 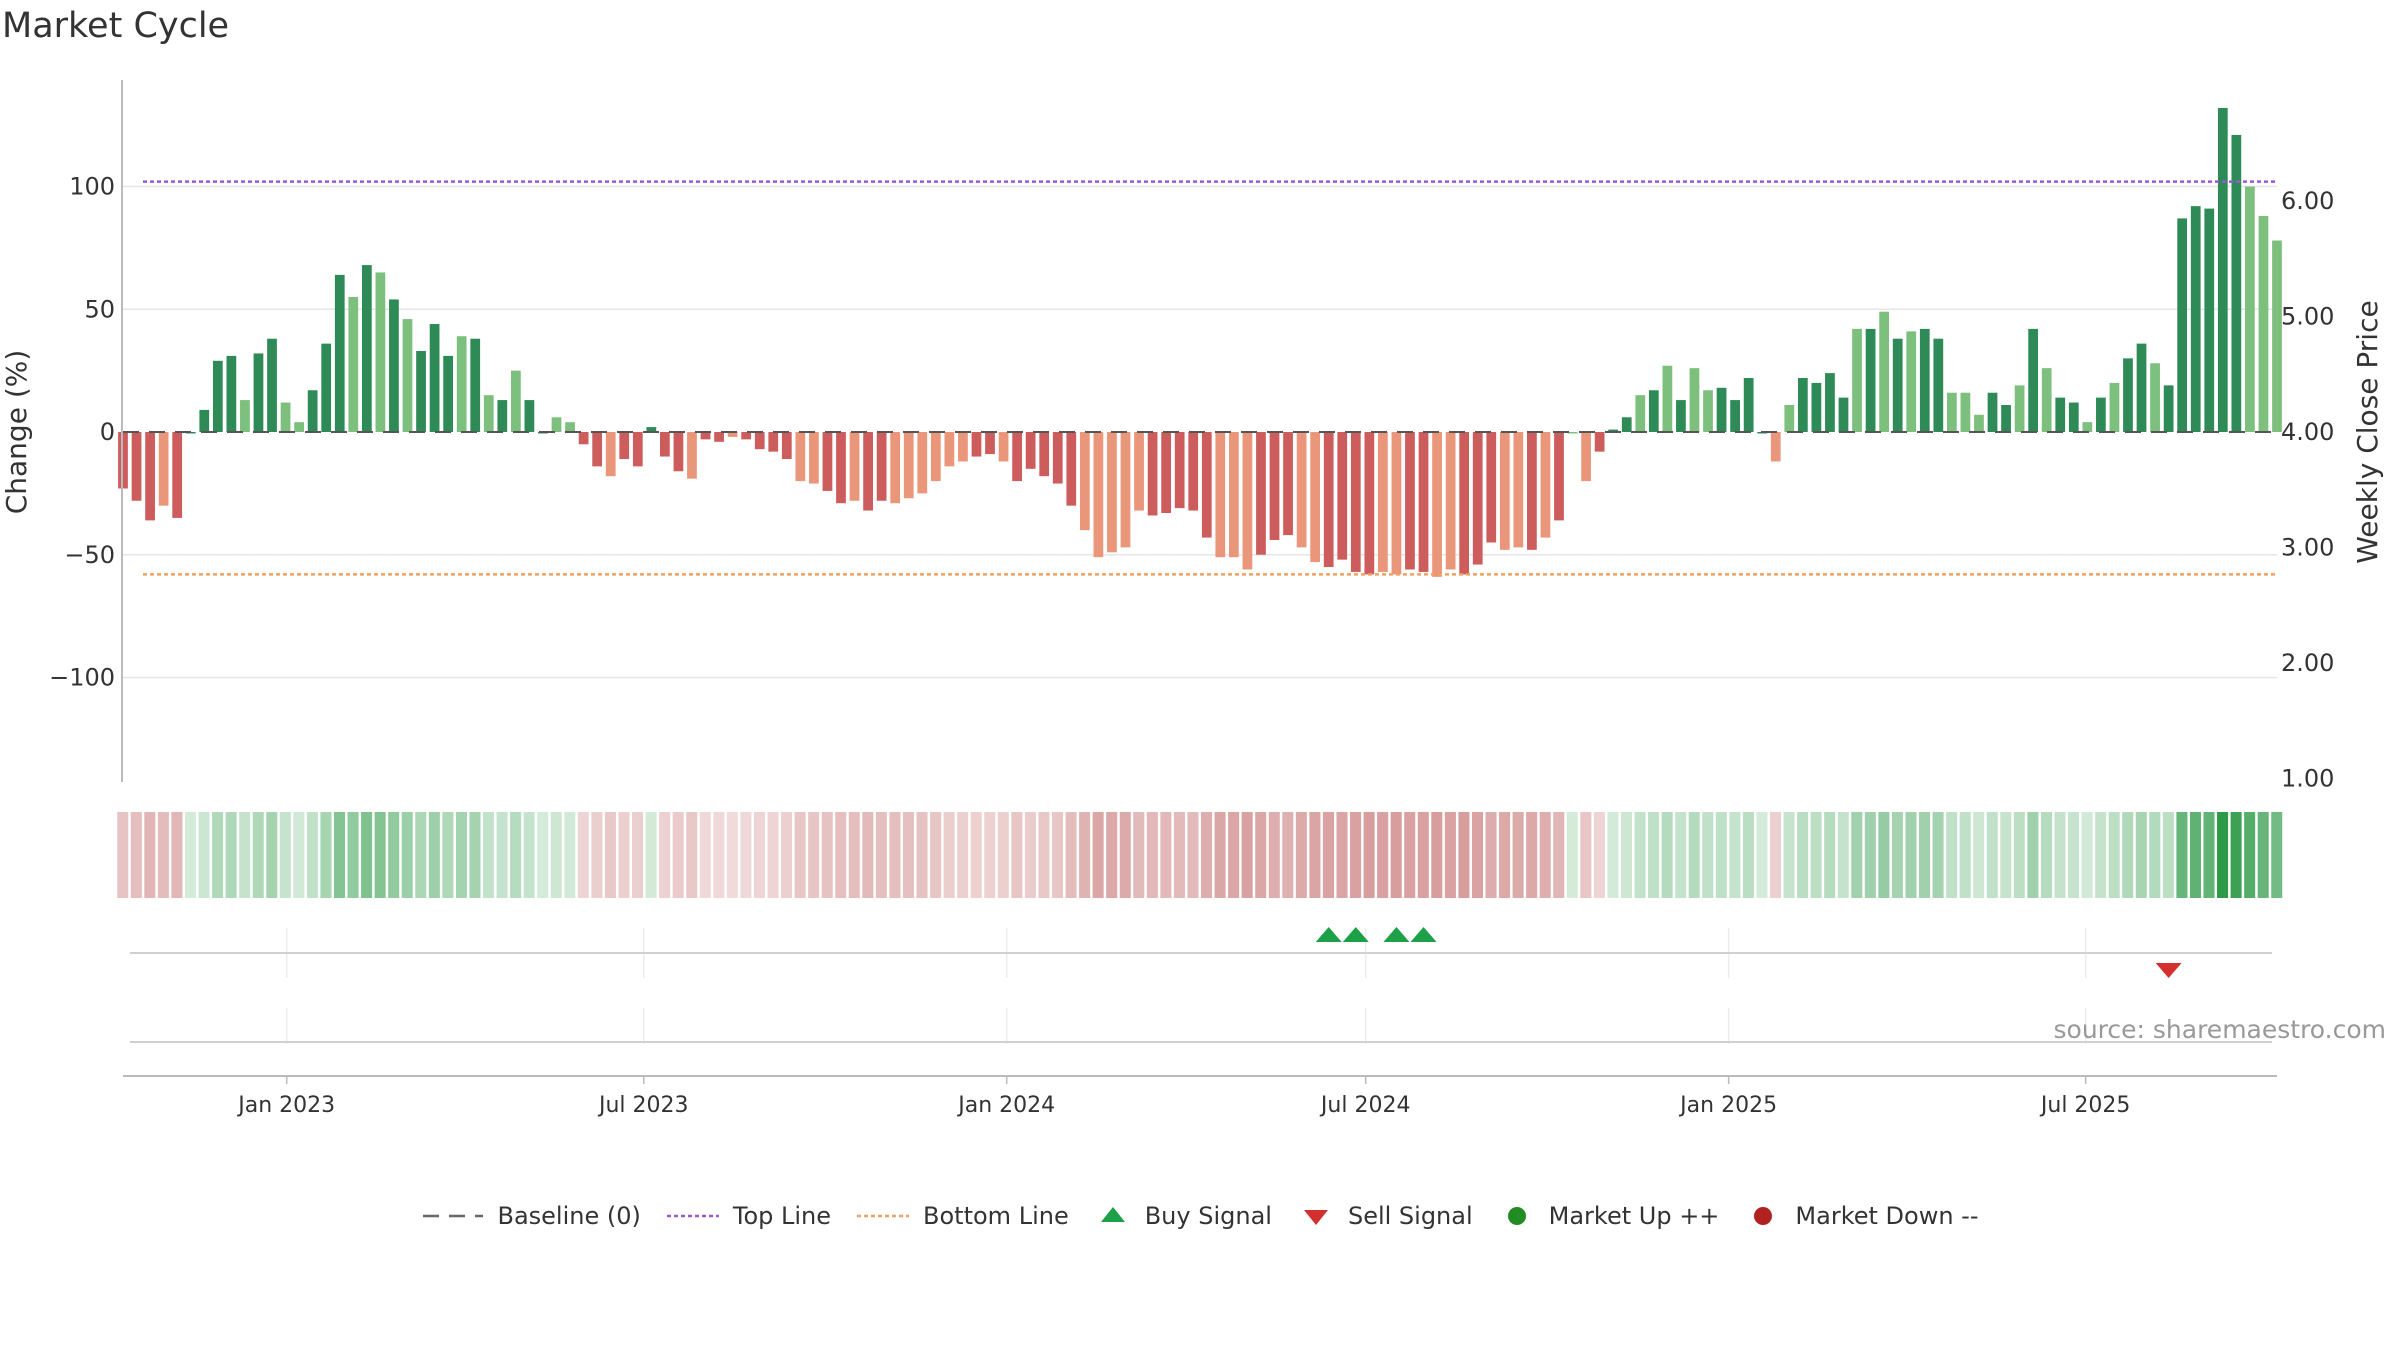 What do you see at coordinates (2367, 431) in the screenshot?
I see `y2-axis-title: Weekly Close Price` at bounding box center [2367, 431].